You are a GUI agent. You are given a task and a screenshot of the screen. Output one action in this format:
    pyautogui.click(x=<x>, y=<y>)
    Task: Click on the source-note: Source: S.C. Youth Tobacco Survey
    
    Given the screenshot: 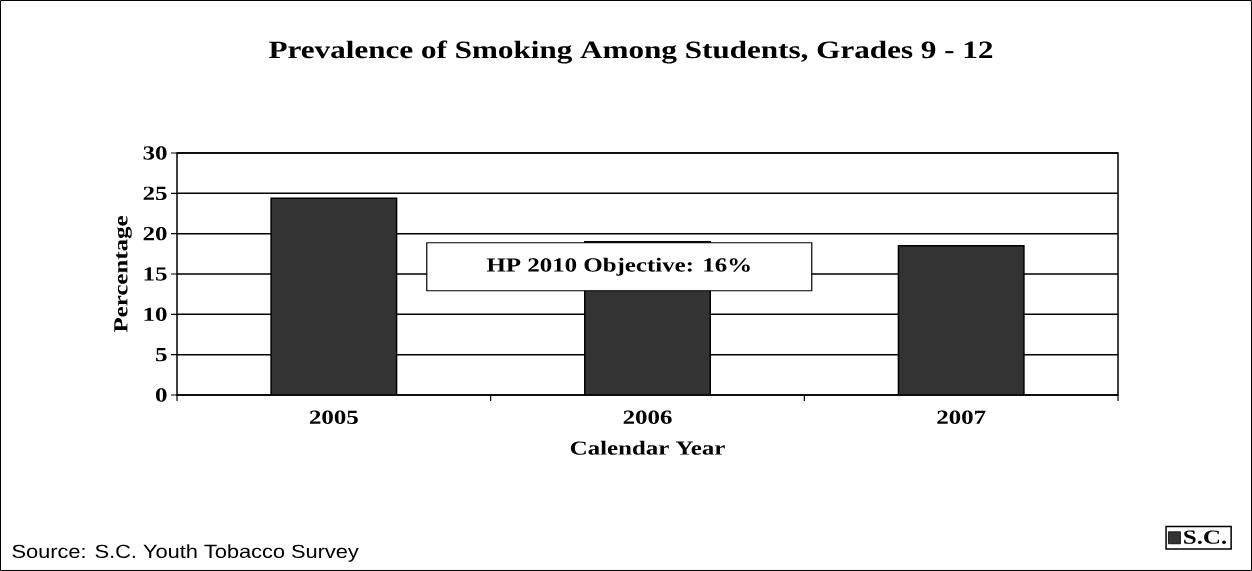 What is the action you would take?
    pyautogui.click(x=185, y=553)
    